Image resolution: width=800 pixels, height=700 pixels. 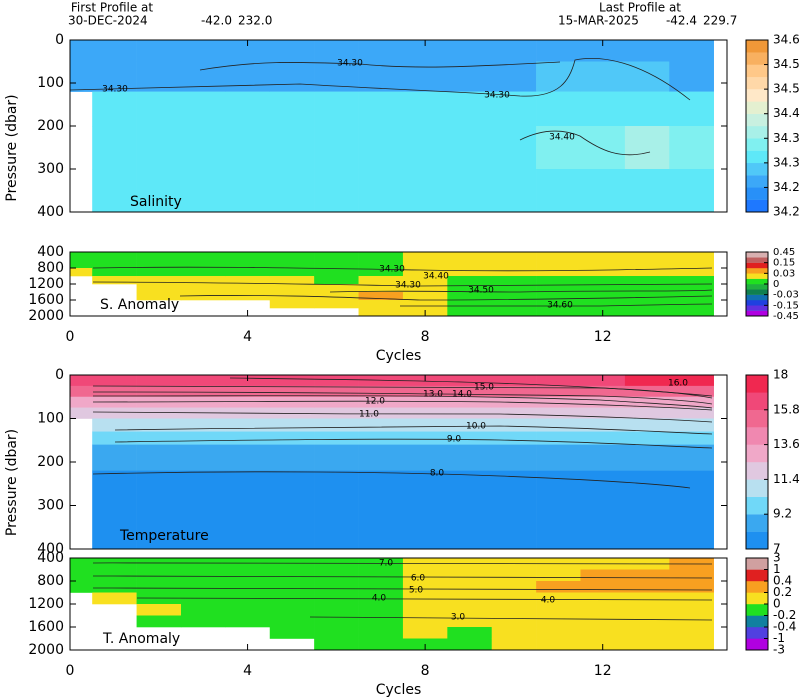 What do you see at coordinates (779, 650) in the screenshot?
I see `colorbar-tick-label: -3` at bounding box center [779, 650].